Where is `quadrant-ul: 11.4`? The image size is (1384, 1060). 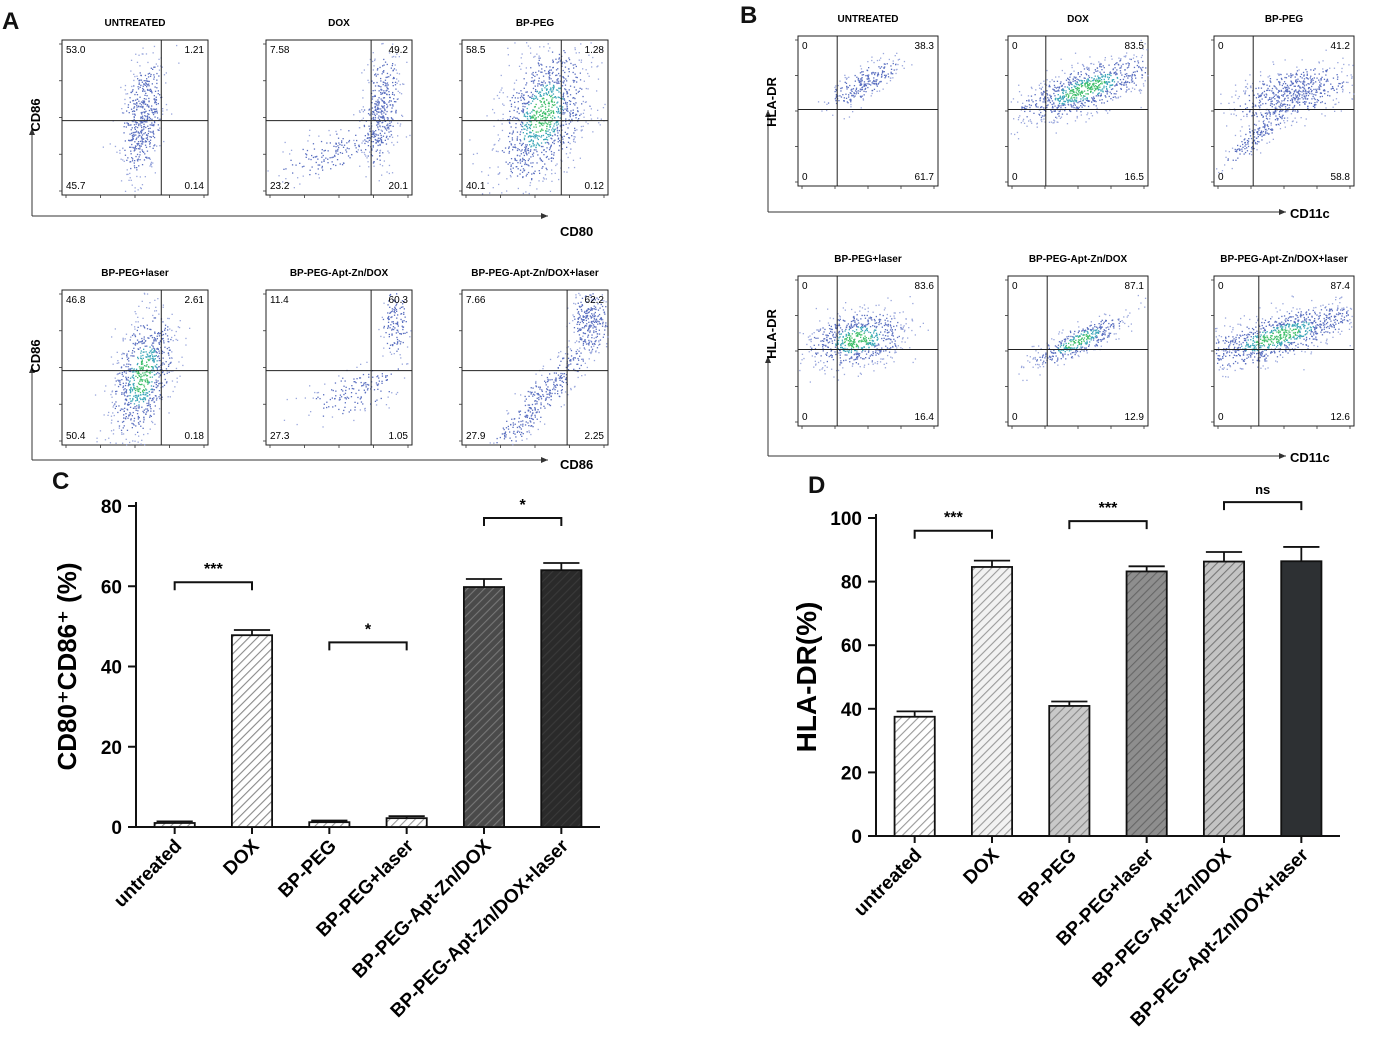
quadrant-ul: 11.4 is located at coordinates (279, 300).